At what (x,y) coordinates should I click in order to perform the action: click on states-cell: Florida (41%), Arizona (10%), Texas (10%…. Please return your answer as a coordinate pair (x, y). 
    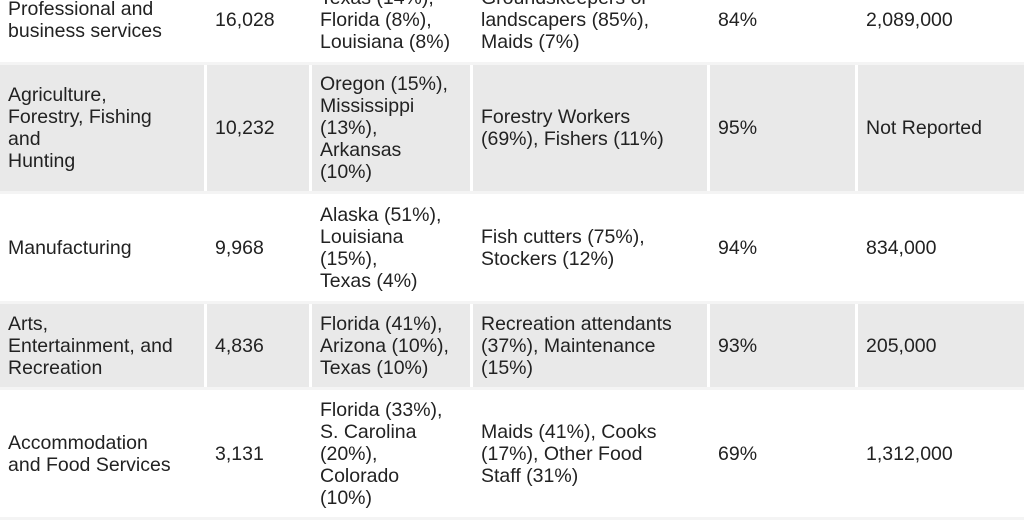
    Looking at the image, I should click on (392, 345).